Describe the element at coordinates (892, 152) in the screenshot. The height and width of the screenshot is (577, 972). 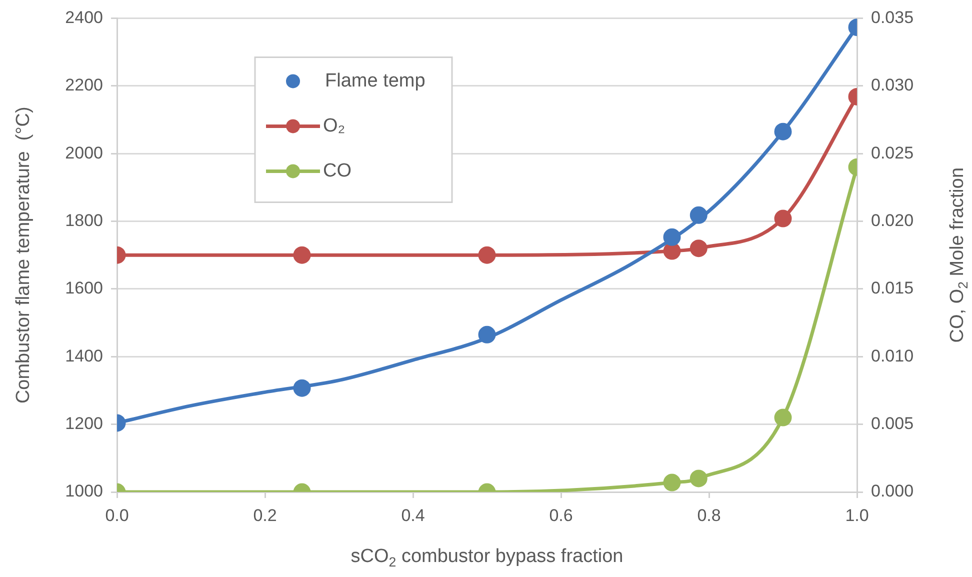
I see `y2-tick-label: 0.025` at that location.